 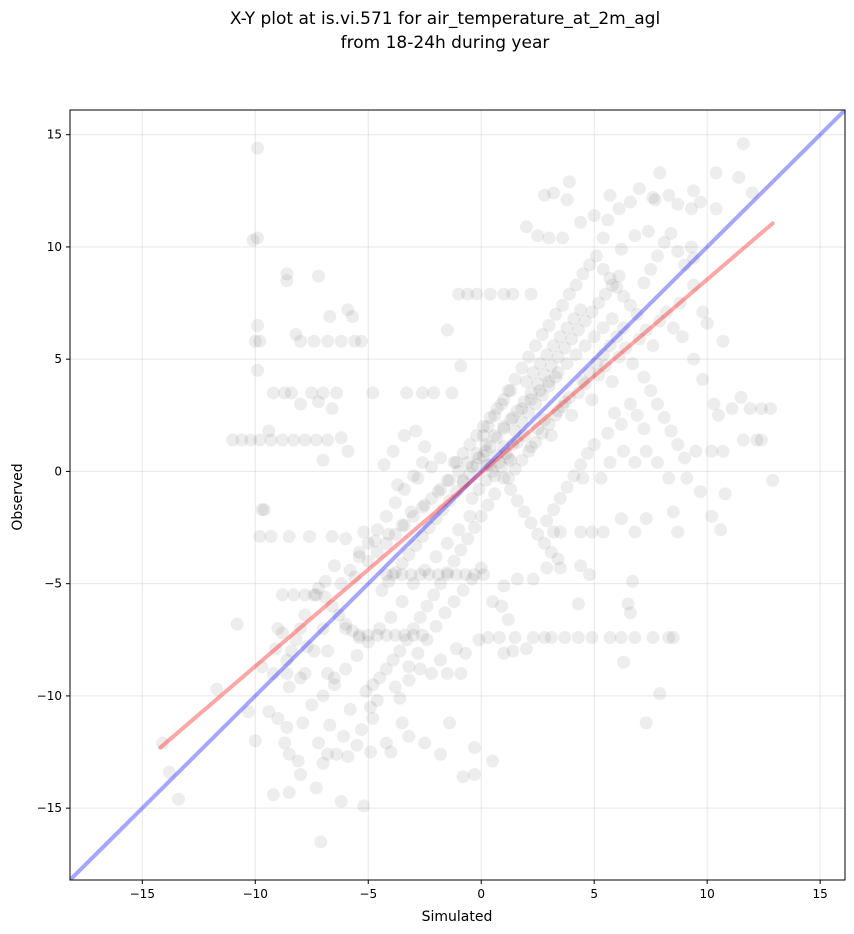 I want to click on y-tick-label: 0, so click(x=58, y=471).